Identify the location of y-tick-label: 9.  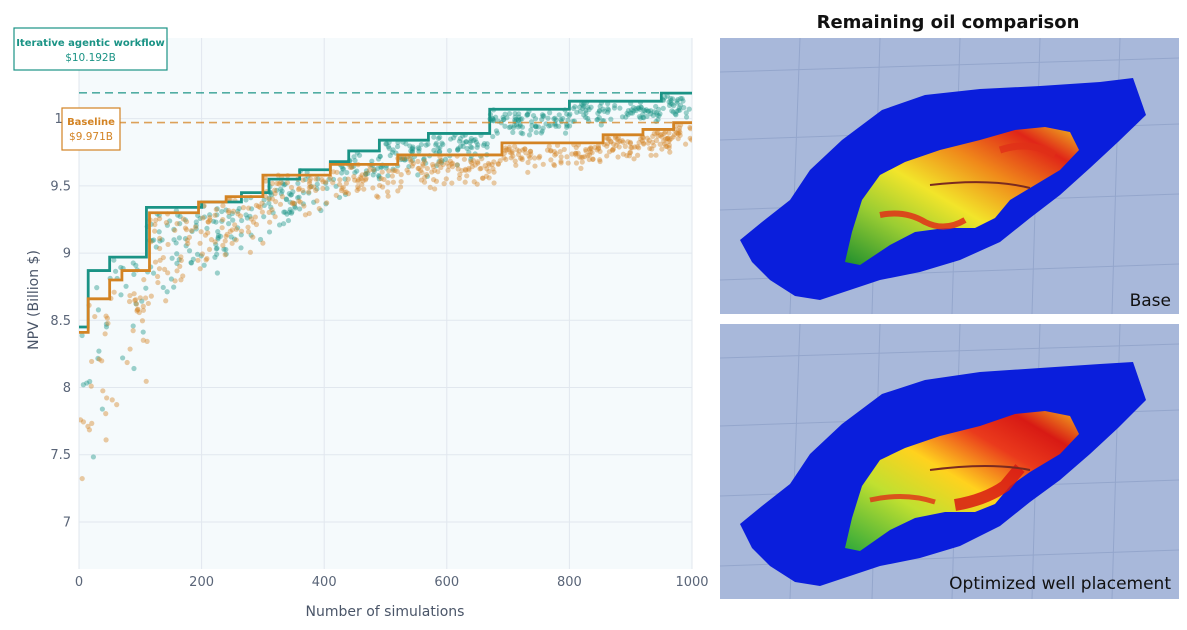
(67, 254).